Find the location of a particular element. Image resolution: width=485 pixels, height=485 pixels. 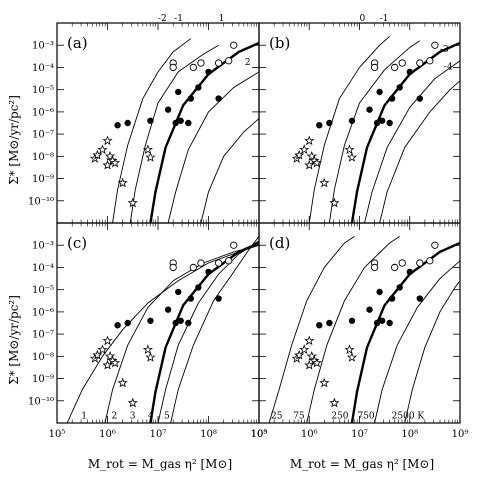

y-tick-label: 10⁻⁷ is located at coordinates (43, 335).